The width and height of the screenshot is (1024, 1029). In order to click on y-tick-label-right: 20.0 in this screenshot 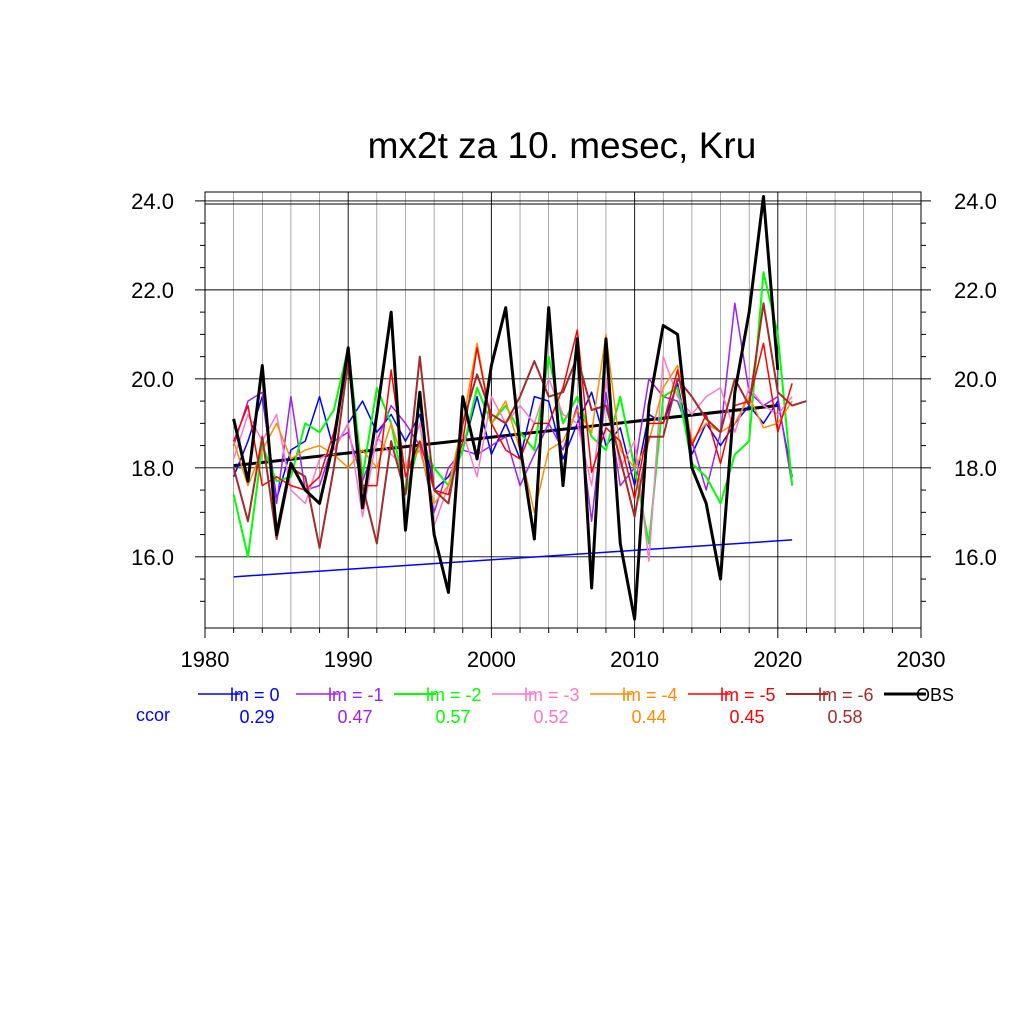, I will do `click(975, 379)`.